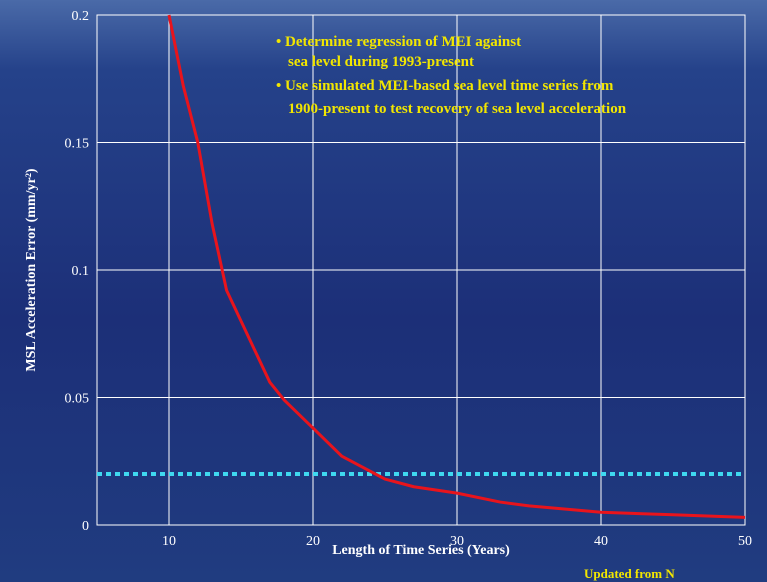 The image size is (767, 582). Describe the element at coordinates (398, 42) in the screenshot. I see `annotation: • Determine regression of MEI against` at that location.